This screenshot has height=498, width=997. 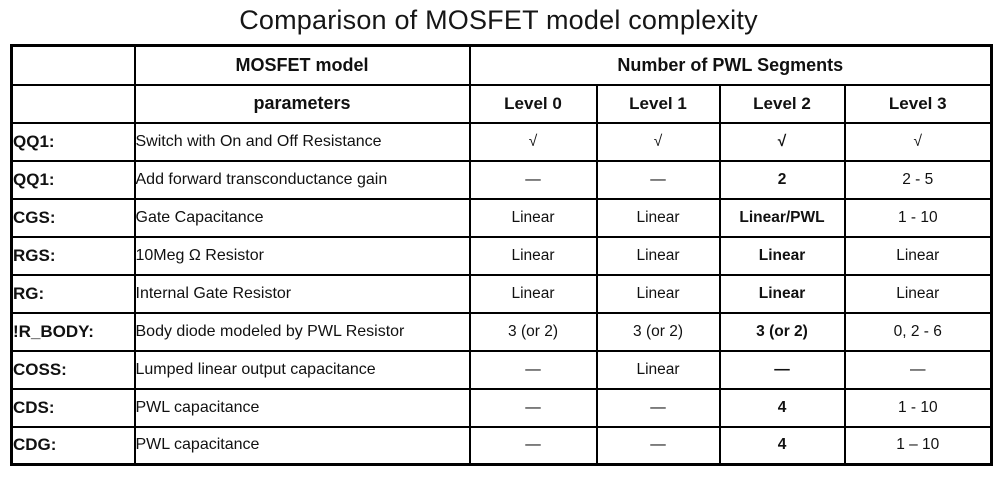 I want to click on level-3-header: Level 3, so click(x=918, y=103).